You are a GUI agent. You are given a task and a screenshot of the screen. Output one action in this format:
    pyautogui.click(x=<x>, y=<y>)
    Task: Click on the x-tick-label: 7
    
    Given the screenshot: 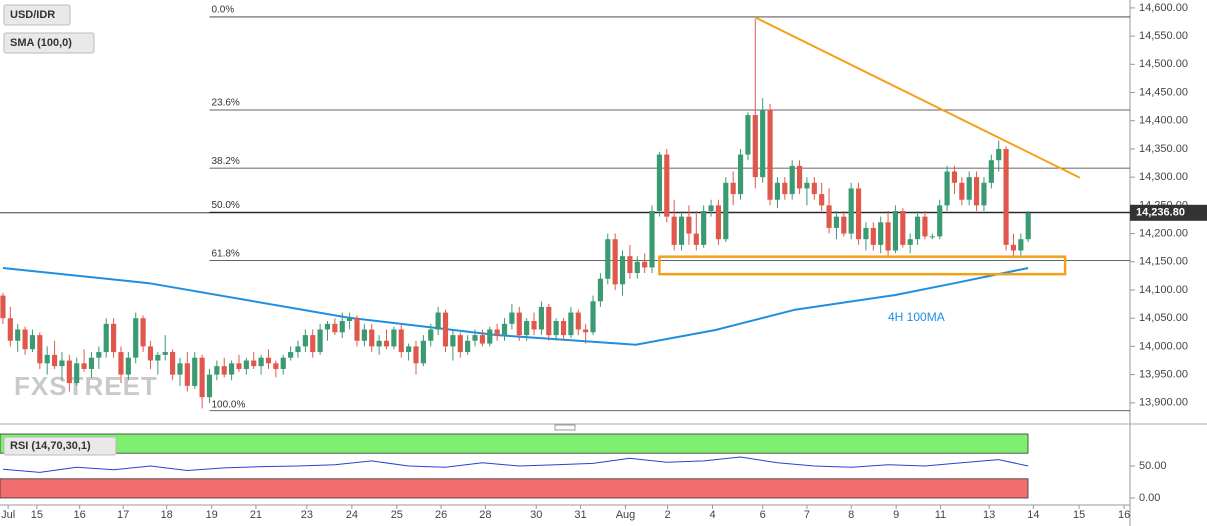 What is the action you would take?
    pyautogui.click(x=807, y=515)
    